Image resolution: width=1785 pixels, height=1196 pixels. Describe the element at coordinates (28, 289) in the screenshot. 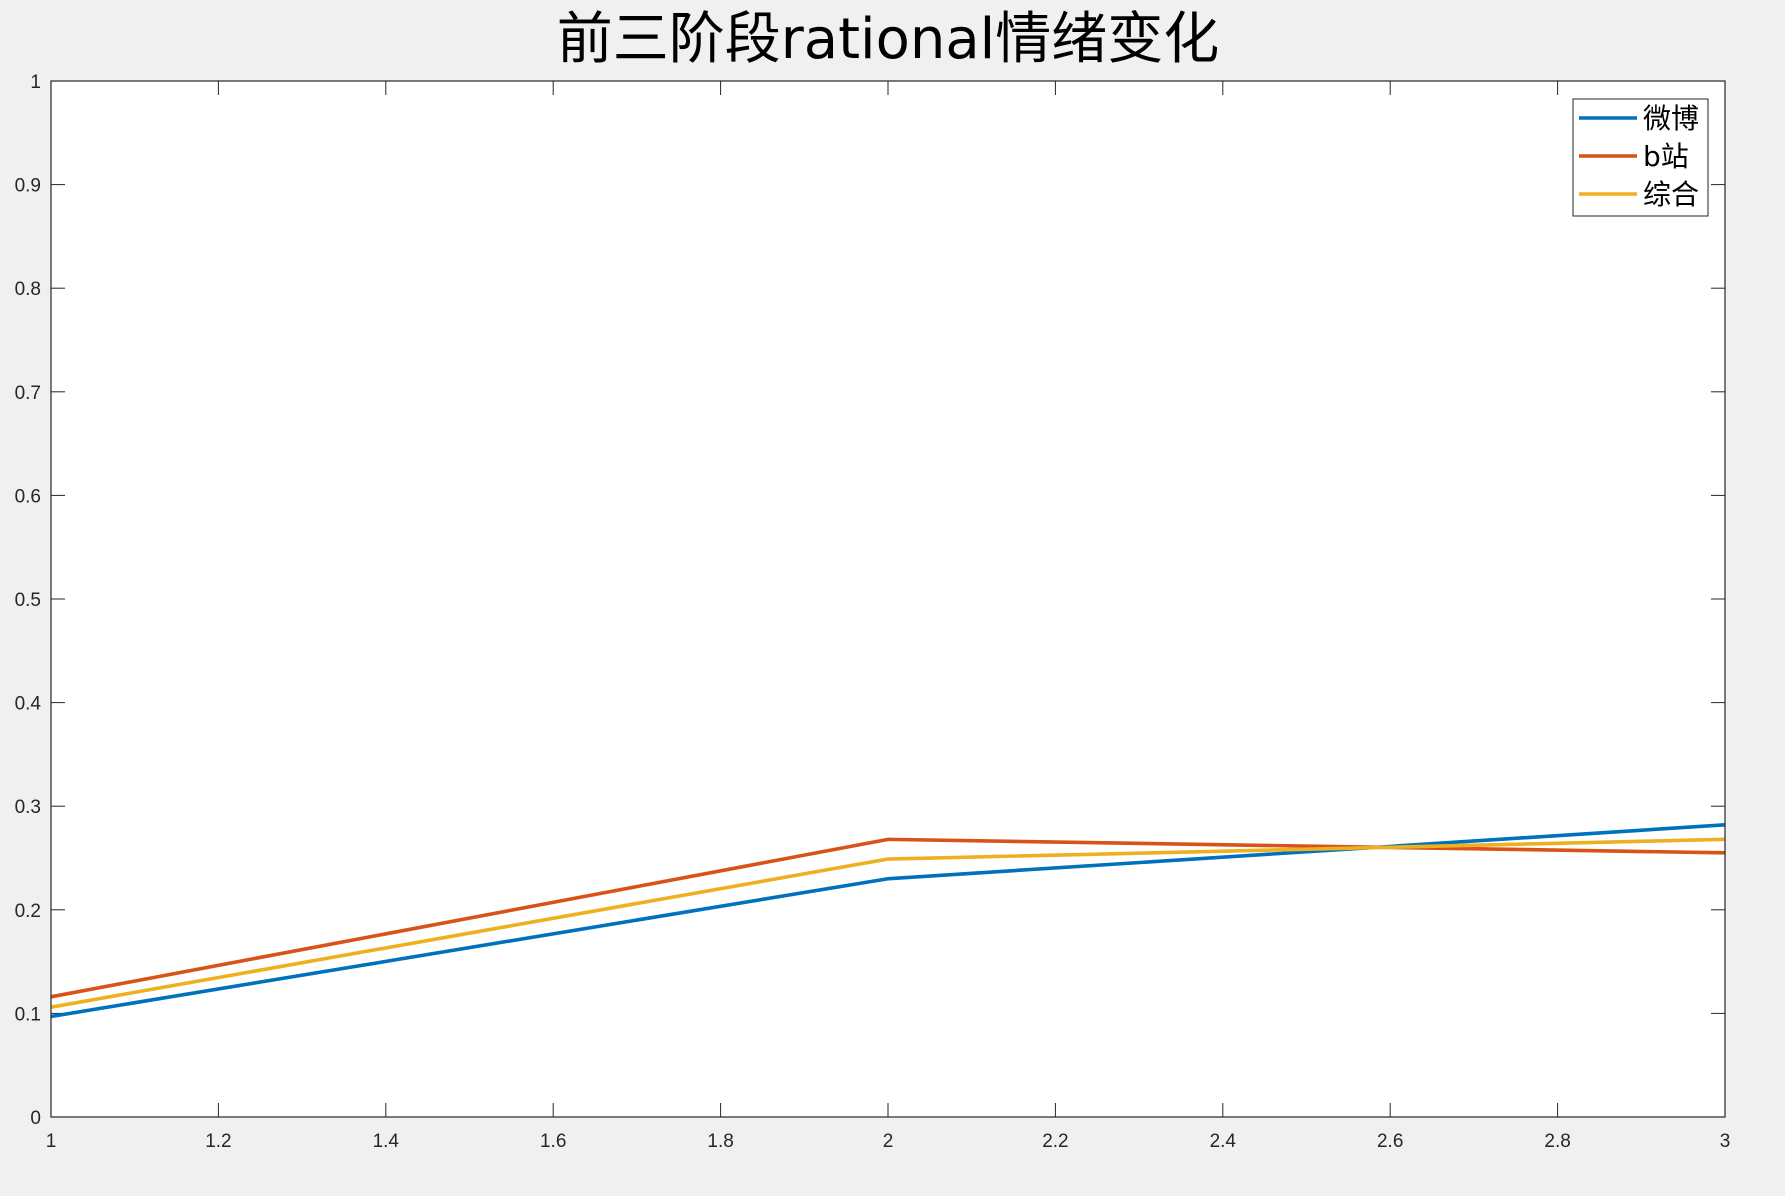

I see `y-tick-label: 0.8` at that location.